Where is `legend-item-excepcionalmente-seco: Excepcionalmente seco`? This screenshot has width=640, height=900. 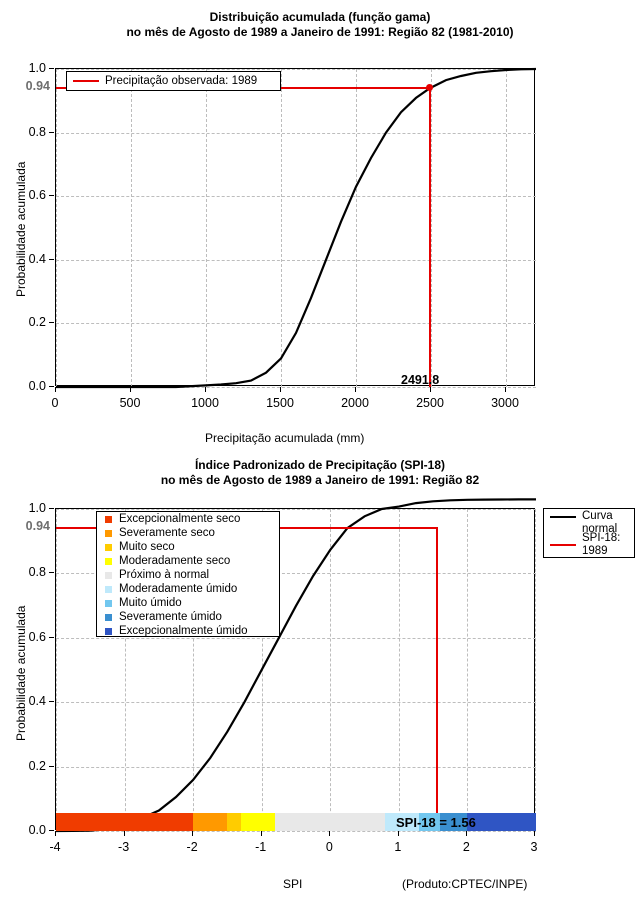
legend-item-excepcionalmente-seco: Excepcionalmente seco is located at coordinates (188, 519).